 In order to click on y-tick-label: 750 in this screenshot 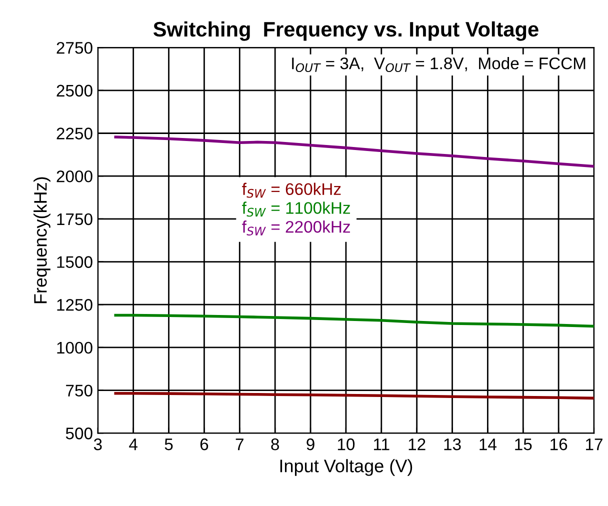, I will do `click(79, 390)`.